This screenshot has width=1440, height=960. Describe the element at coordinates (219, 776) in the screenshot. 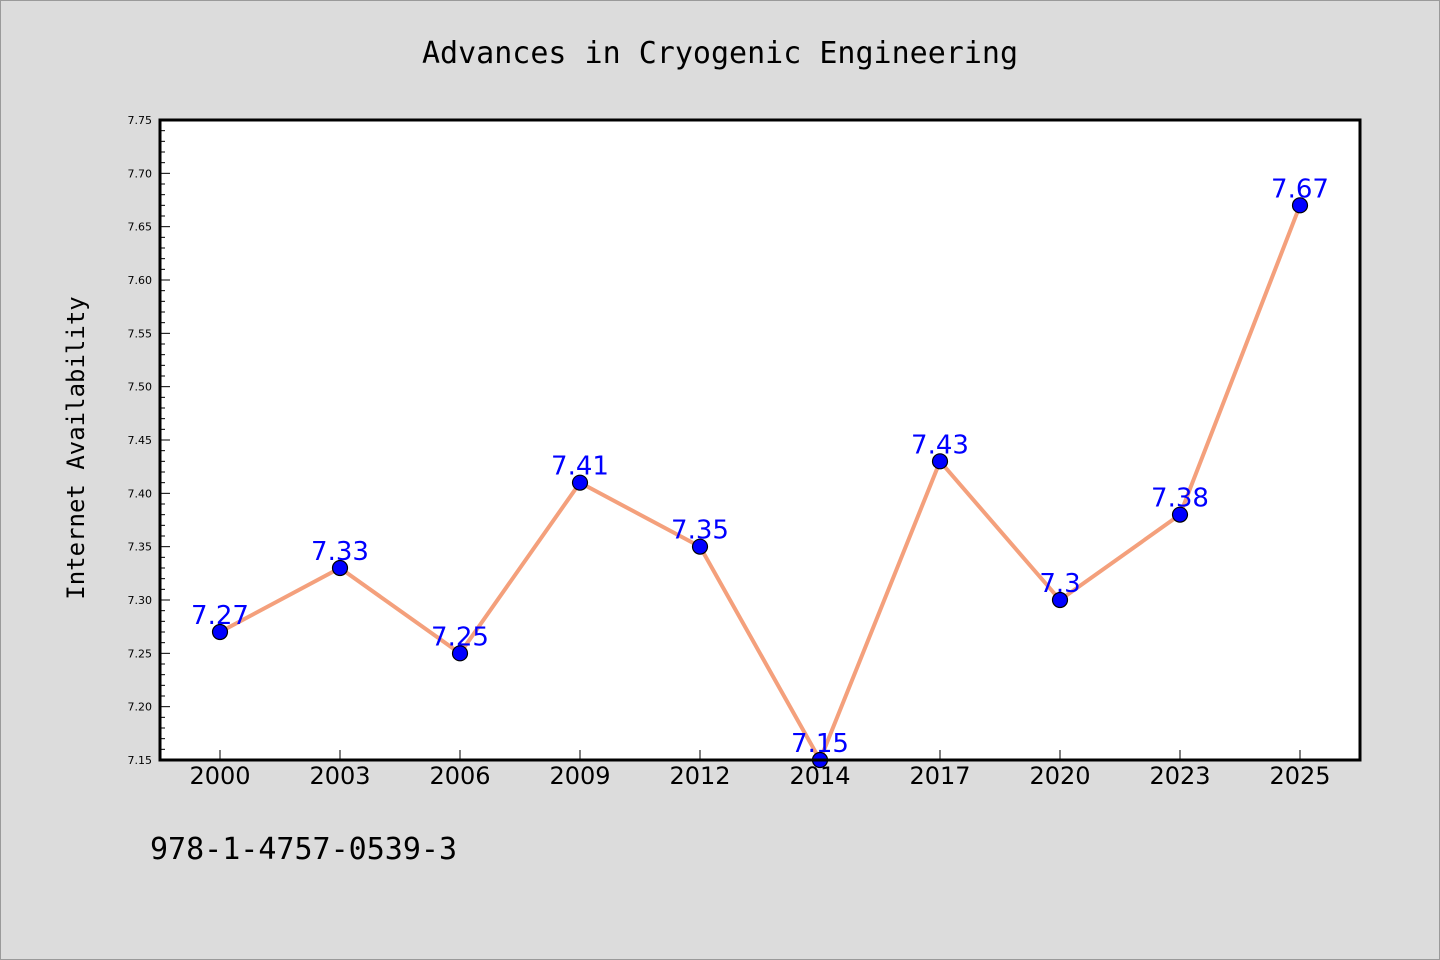

I see `x-tick-label: 2000` at that location.